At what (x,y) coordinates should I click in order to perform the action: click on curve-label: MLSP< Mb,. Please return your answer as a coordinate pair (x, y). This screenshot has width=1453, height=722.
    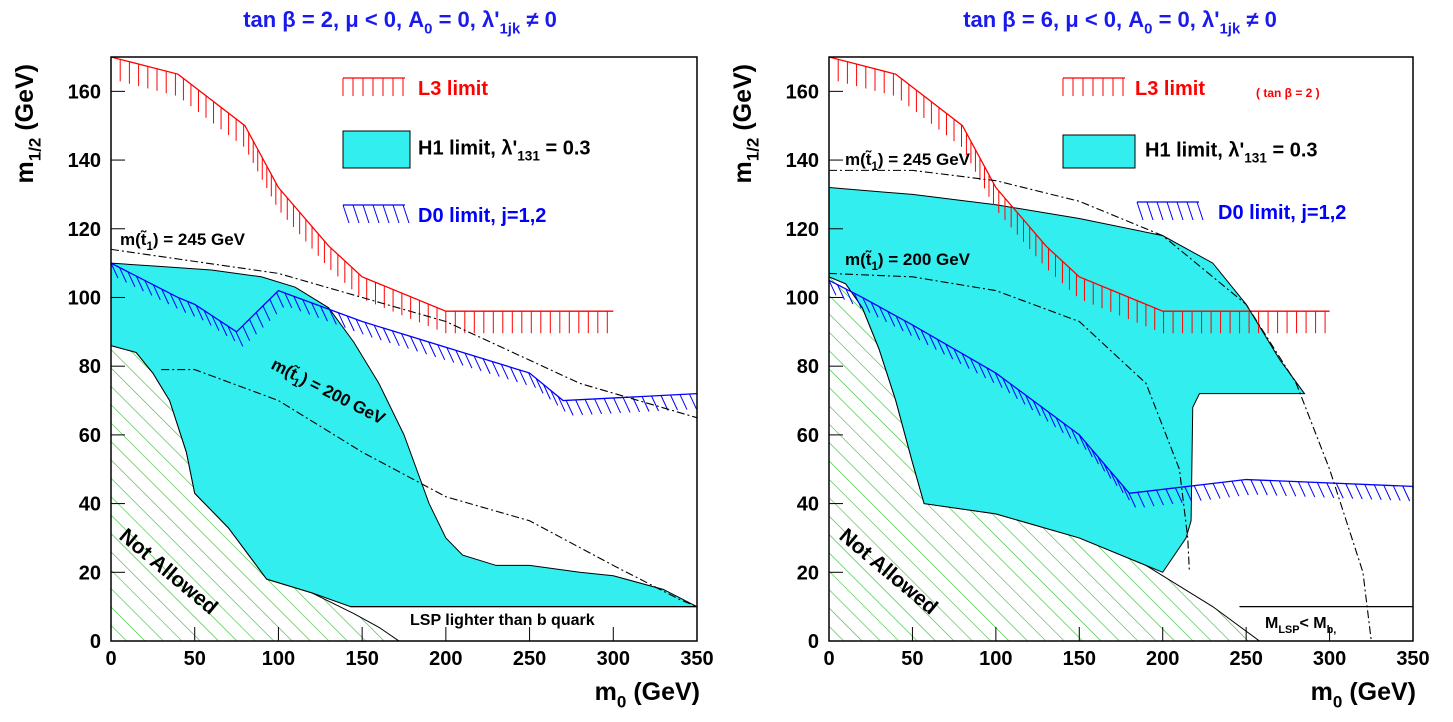
    Looking at the image, I should click on (1300, 625).